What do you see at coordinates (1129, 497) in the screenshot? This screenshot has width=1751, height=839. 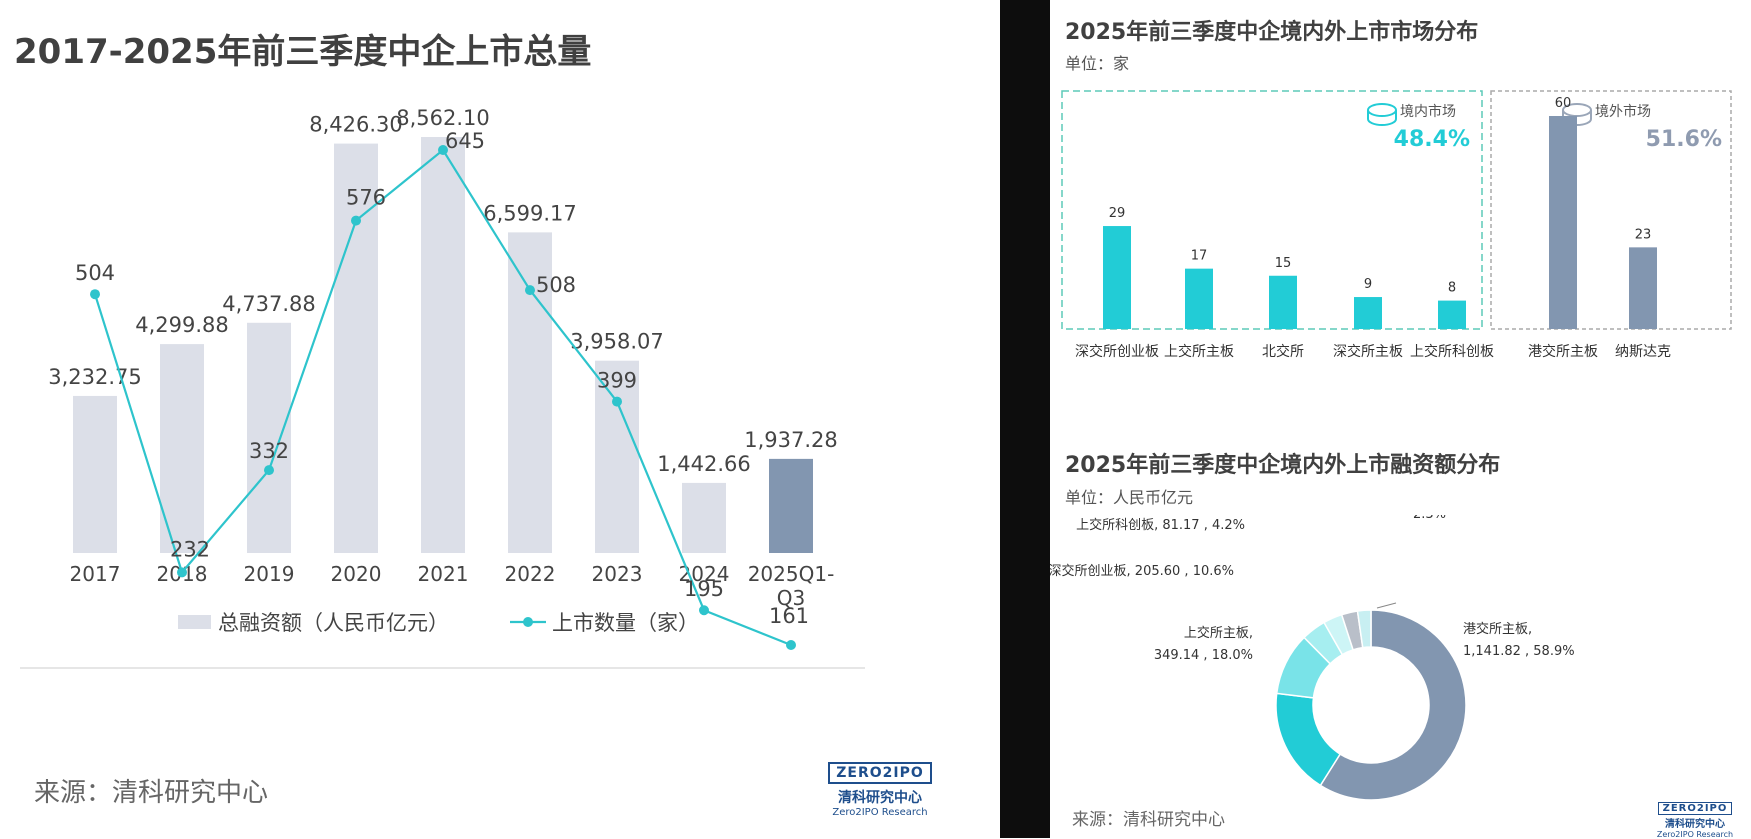 I see `financing-distribution-unit: 单位：人民币亿元` at bounding box center [1129, 497].